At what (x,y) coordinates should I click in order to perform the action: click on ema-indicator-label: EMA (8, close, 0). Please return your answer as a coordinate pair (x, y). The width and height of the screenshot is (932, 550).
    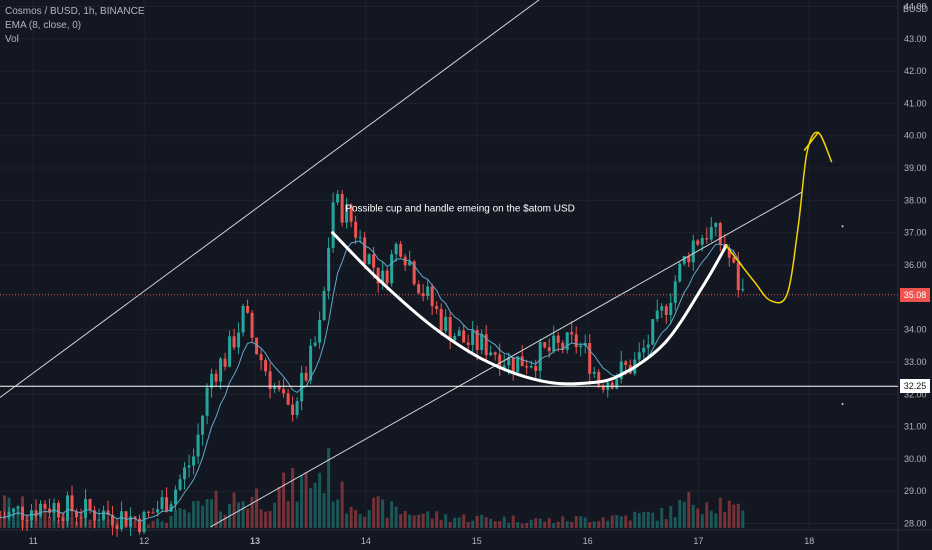
    Looking at the image, I should click on (43, 25).